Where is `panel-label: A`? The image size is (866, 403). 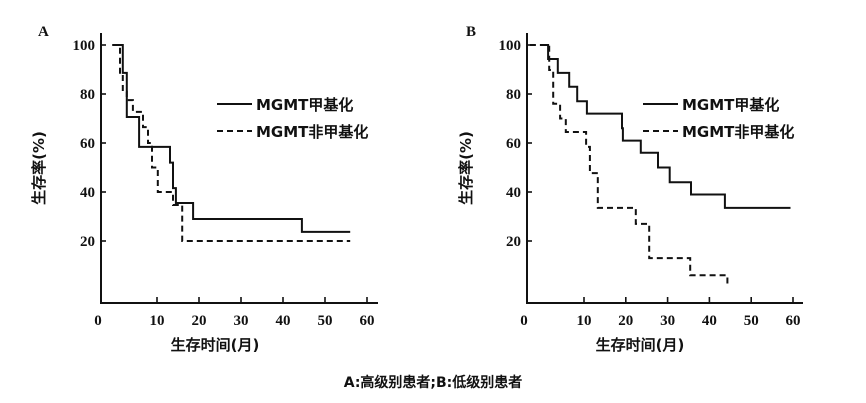 panel-label: A is located at coordinates (43, 32).